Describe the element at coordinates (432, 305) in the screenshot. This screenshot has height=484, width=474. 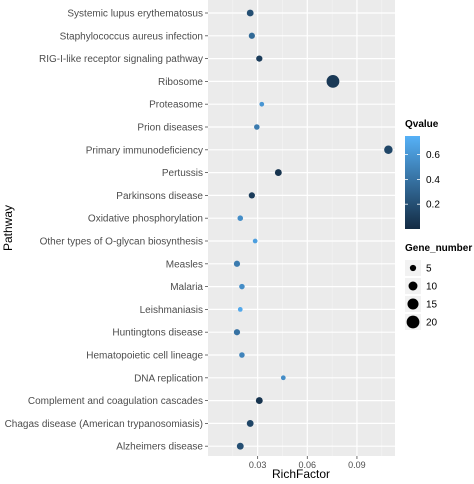
I see `size-key-label: 15` at that location.